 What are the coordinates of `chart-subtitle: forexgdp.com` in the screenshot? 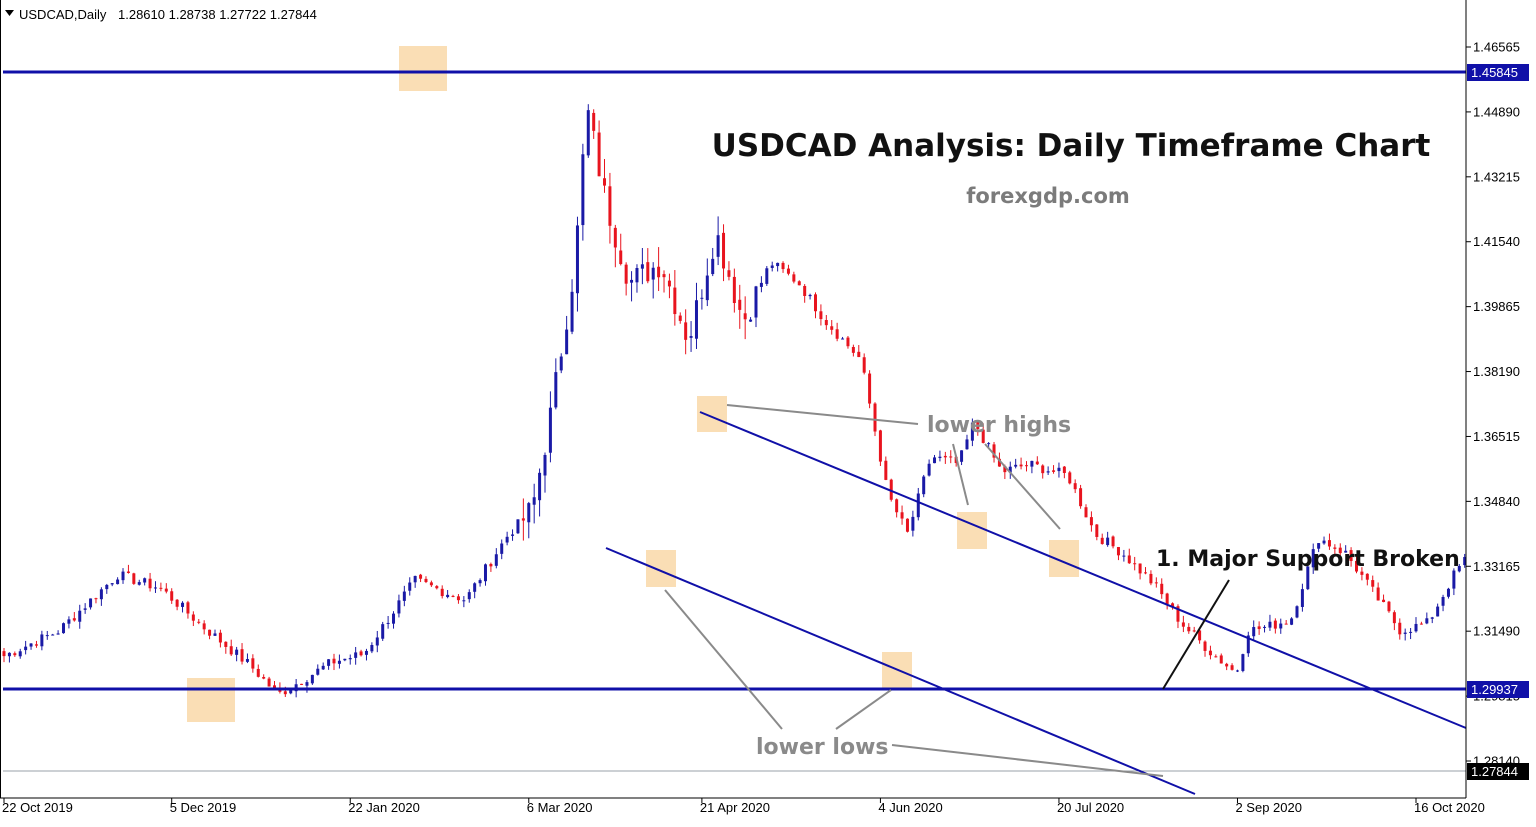 It's located at (1048, 196).